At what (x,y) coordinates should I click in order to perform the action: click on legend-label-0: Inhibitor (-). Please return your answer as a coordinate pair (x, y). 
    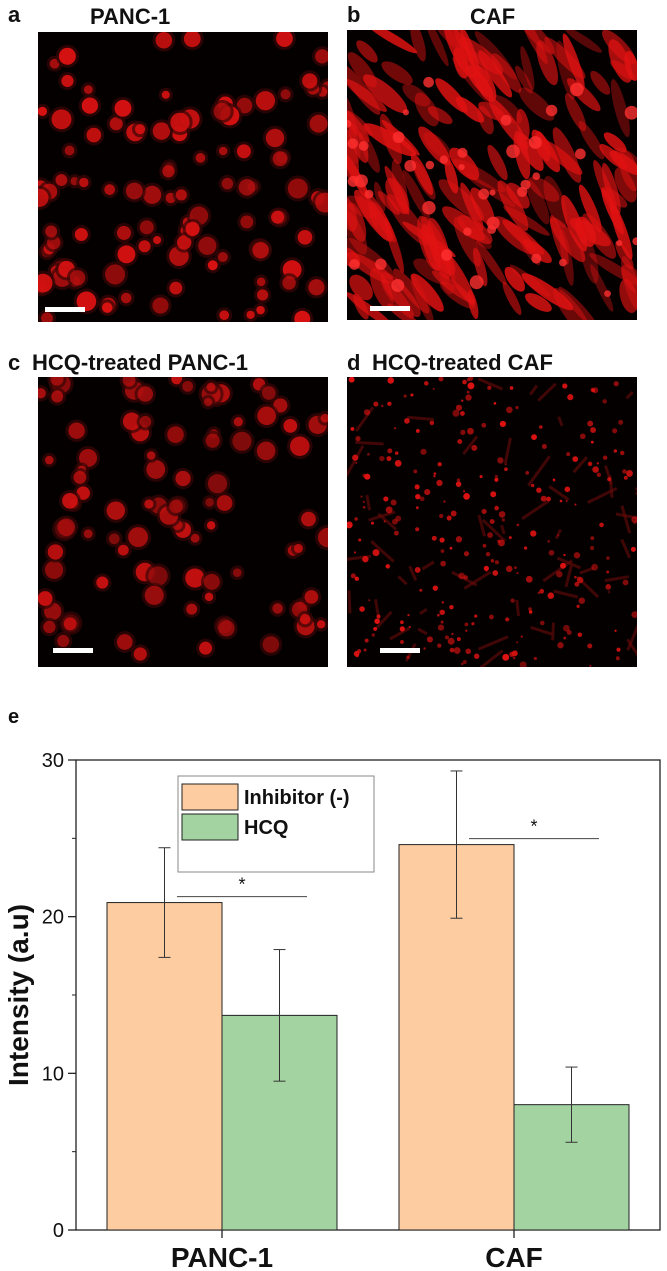
    Looking at the image, I should click on (297, 798).